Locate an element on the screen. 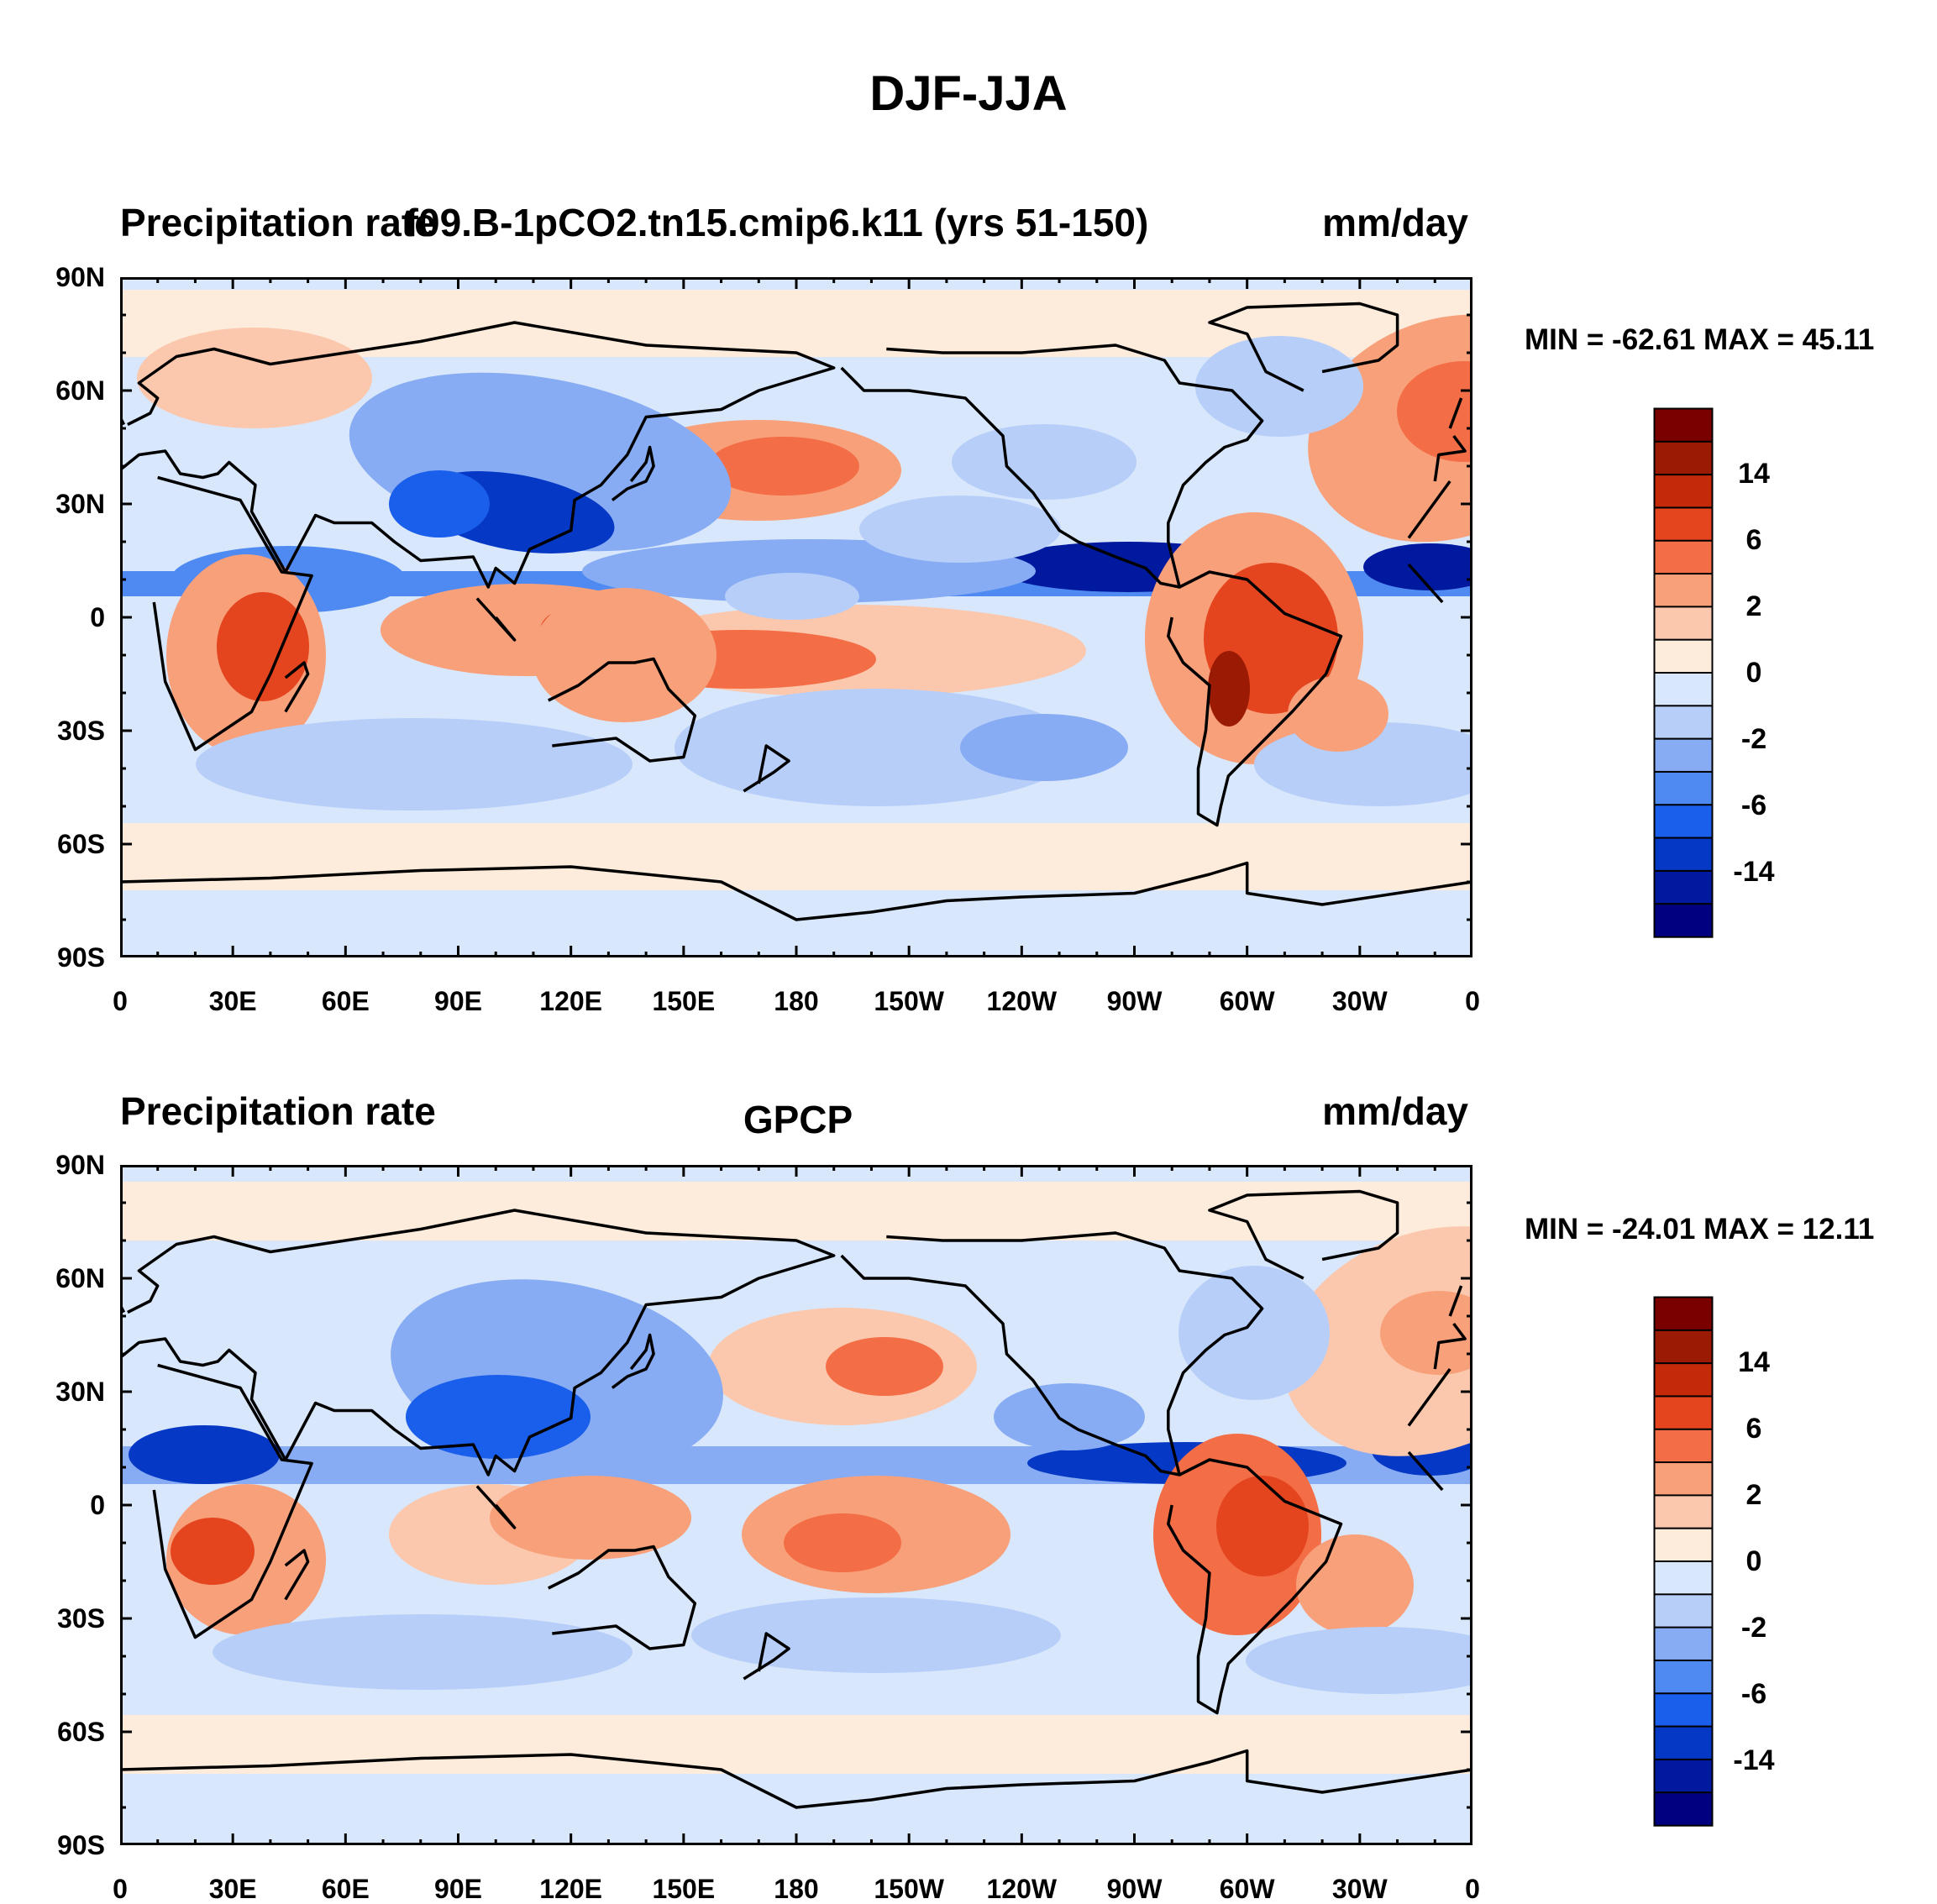  panel1-right-title: mm/day is located at coordinates (1395, 223).